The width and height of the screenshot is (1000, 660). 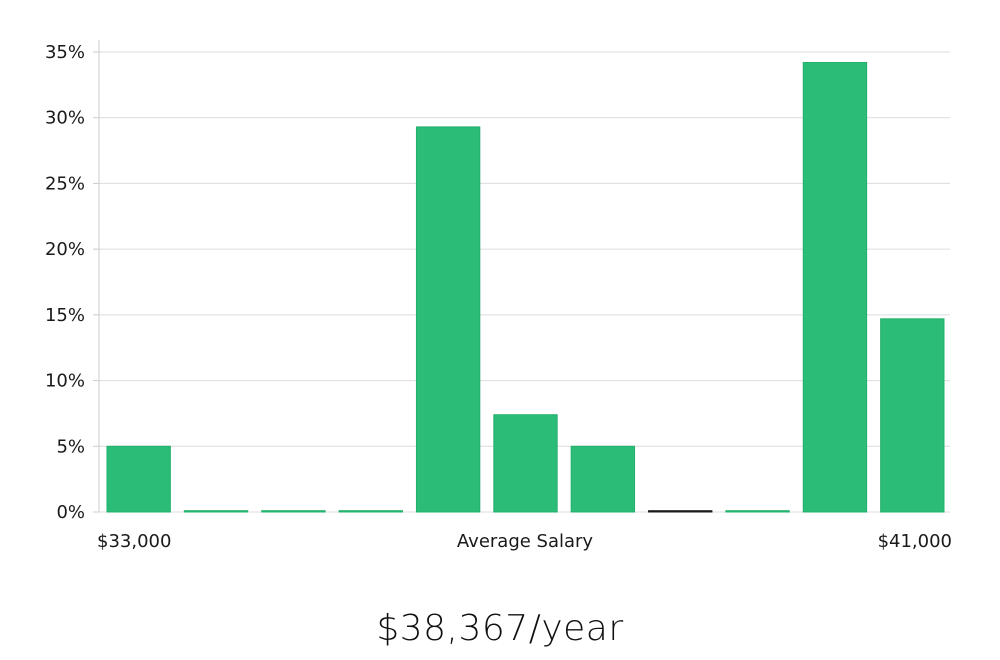 What do you see at coordinates (500, 628) in the screenshot?
I see `average-salary-value: $38,367/year` at bounding box center [500, 628].